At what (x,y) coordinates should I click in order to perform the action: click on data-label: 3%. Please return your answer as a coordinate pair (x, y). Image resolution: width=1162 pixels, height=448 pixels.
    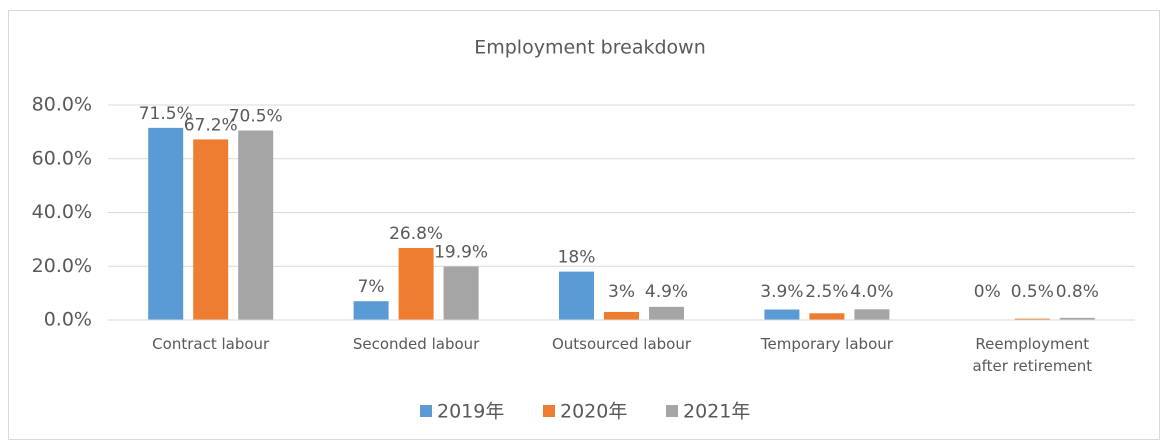
    Looking at the image, I should click on (621, 292).